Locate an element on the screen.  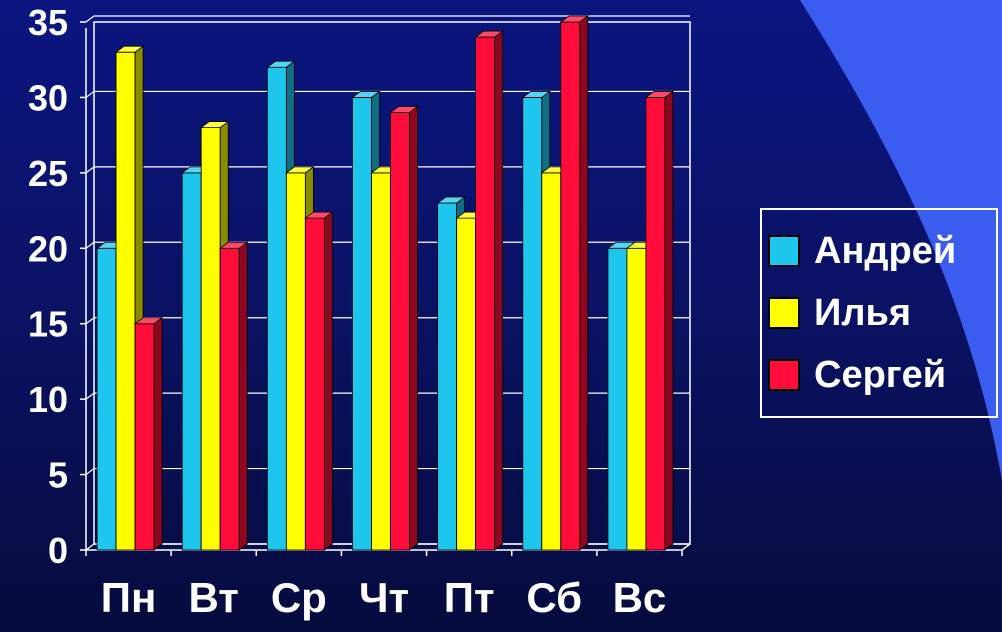
legend-label: Андрей is located at coordinates (885, 250).